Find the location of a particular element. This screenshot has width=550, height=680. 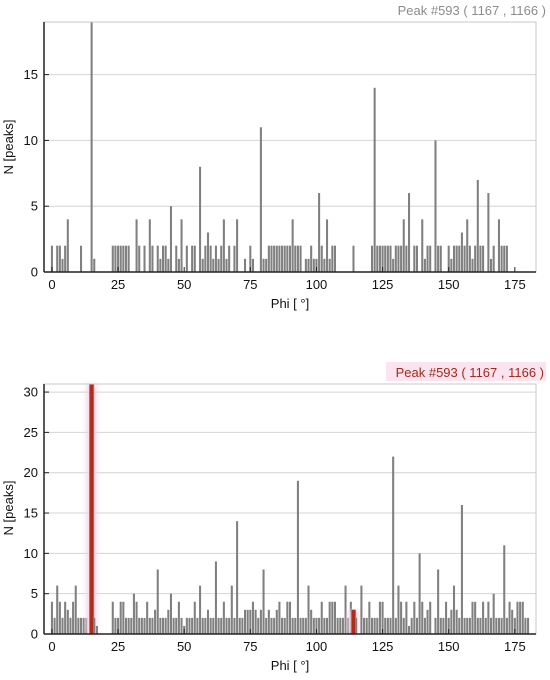

bottom-x-tick-label: 0 is located at coordinates (51, 646).